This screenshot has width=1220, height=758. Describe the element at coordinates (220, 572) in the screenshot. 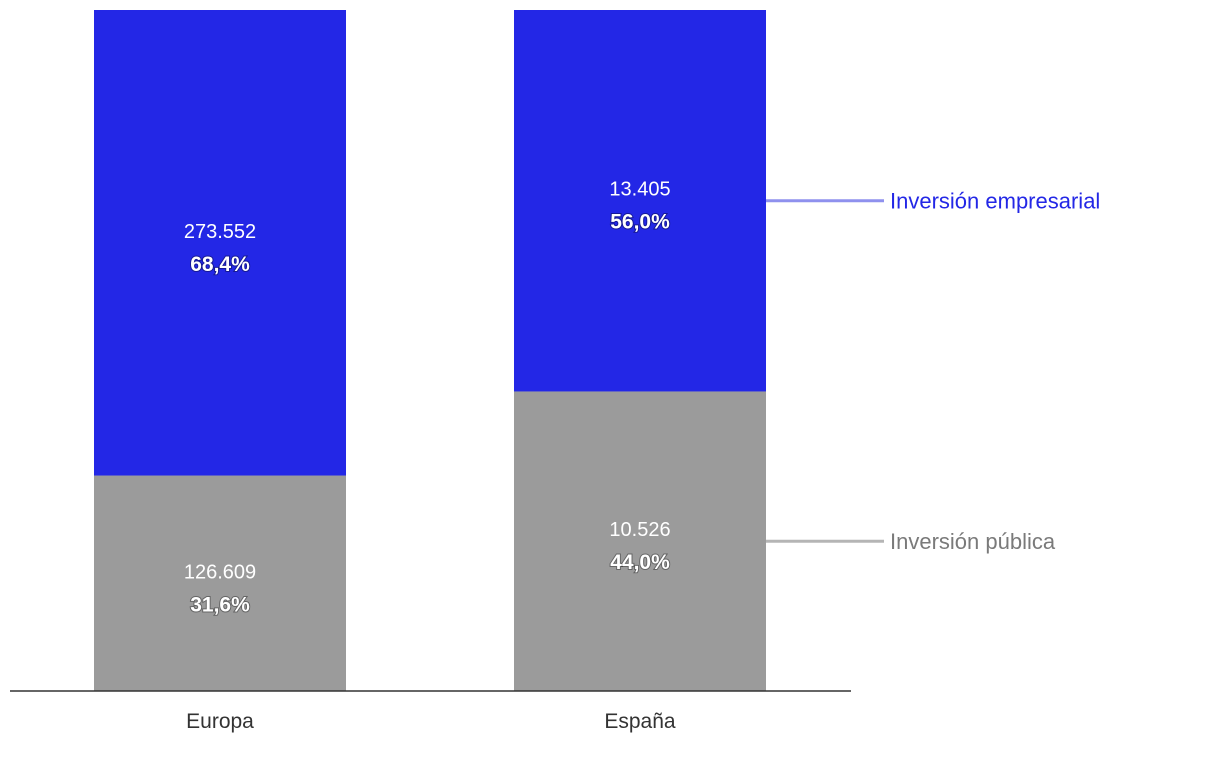

I see `value-label-europa-inversion-publica: 126.609` at that location.